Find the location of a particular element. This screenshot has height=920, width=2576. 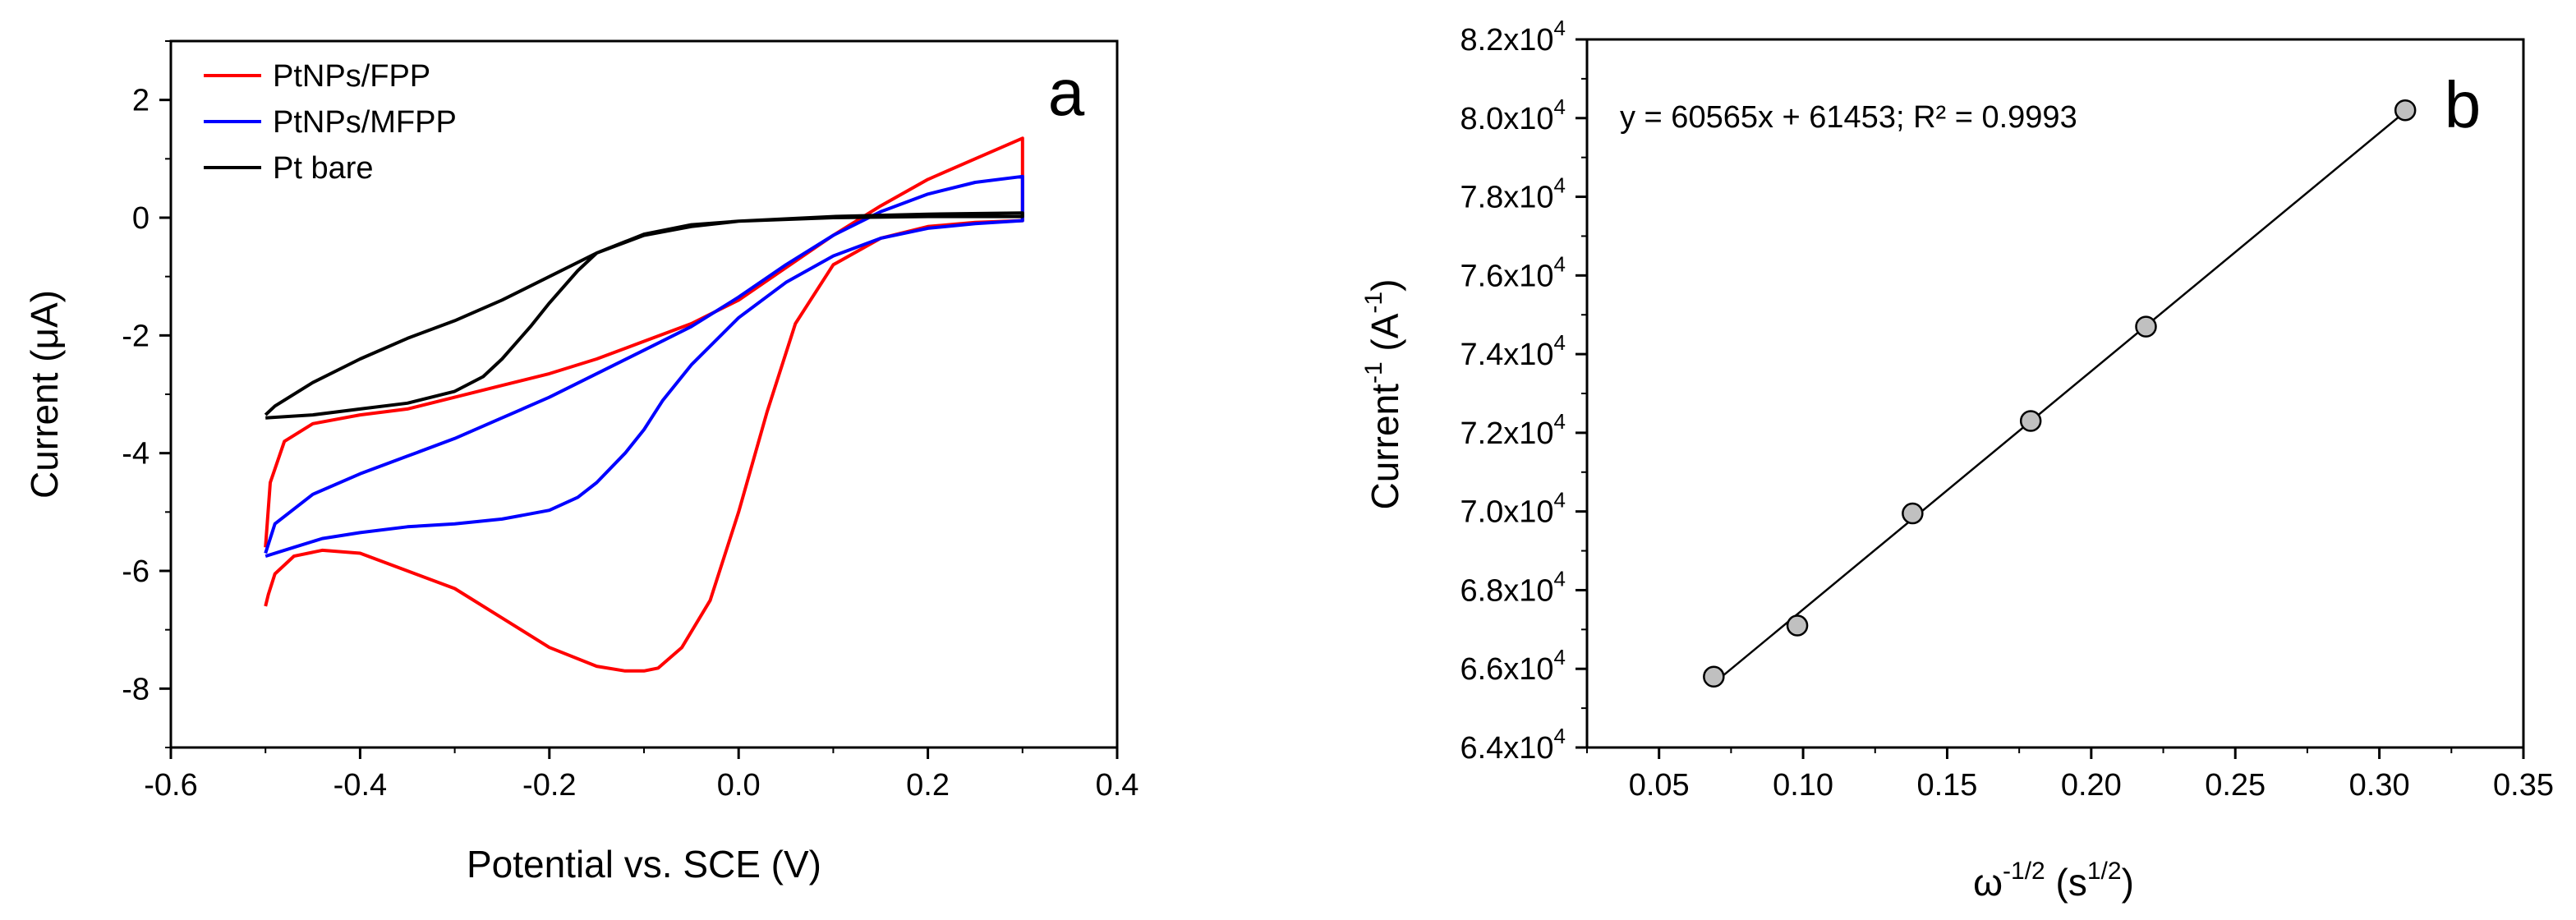

y-tick-label-b: 6.6x10⁴ is located at coordinates (1513, 666).